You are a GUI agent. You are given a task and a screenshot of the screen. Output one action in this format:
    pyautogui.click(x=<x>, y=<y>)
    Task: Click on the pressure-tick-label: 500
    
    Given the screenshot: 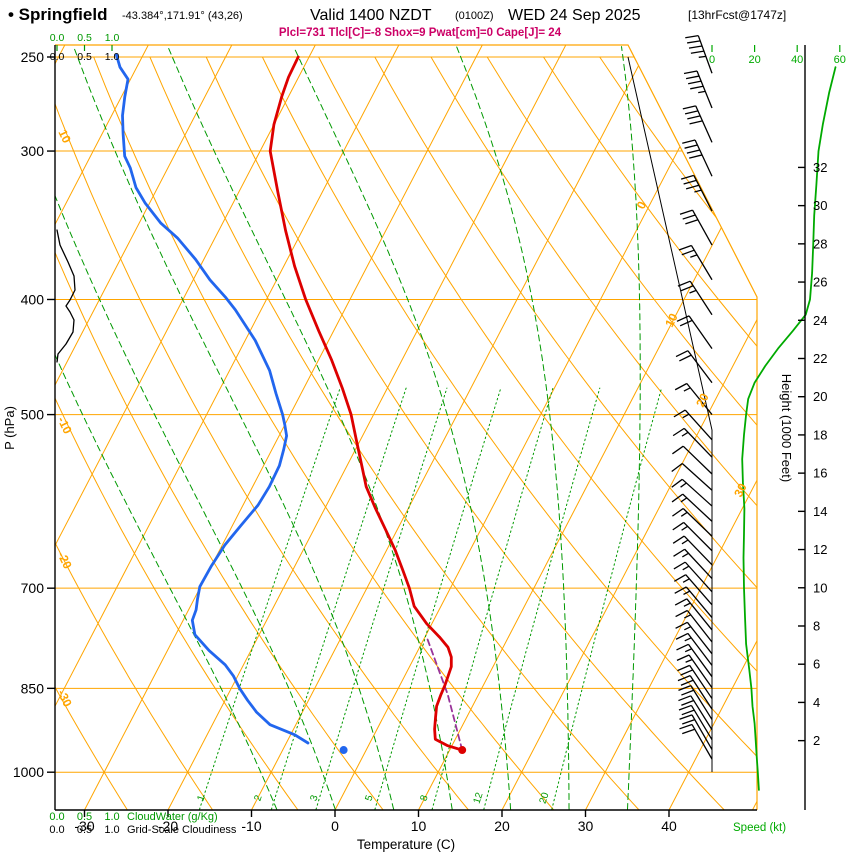 What is the action you would take?
    pyautogui.click(x=33, y=415)
    